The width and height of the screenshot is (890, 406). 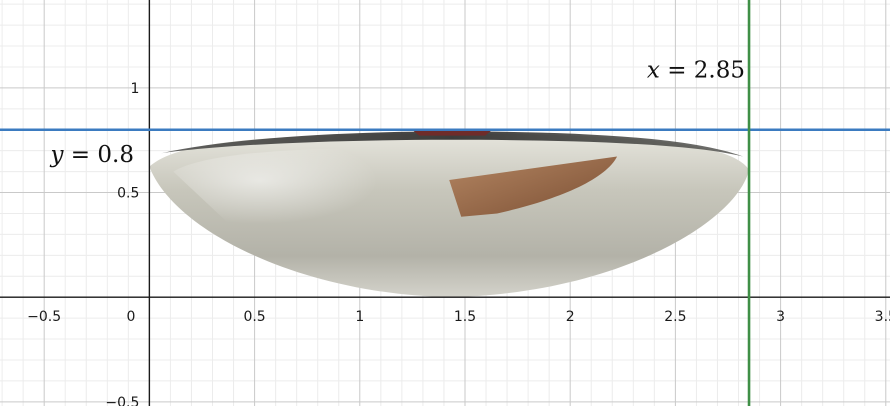 I want to click on x-tick-label: 2.5, so click(x=675, y=317).